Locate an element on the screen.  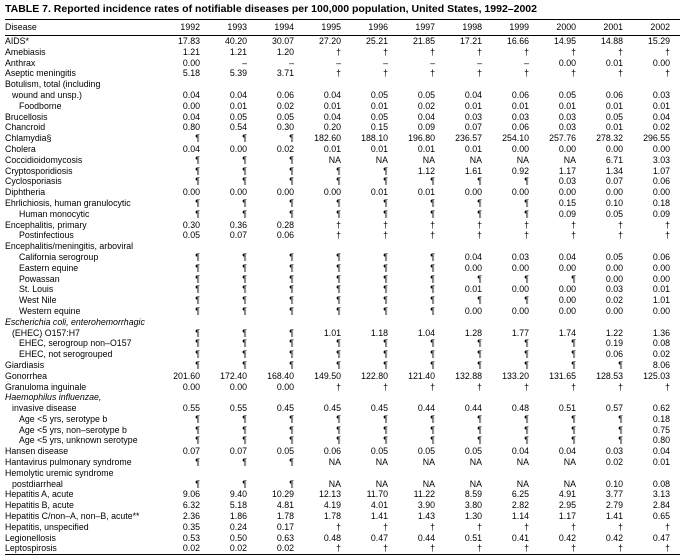
rate-value: 1.41 is located at coordinates (614, 516).